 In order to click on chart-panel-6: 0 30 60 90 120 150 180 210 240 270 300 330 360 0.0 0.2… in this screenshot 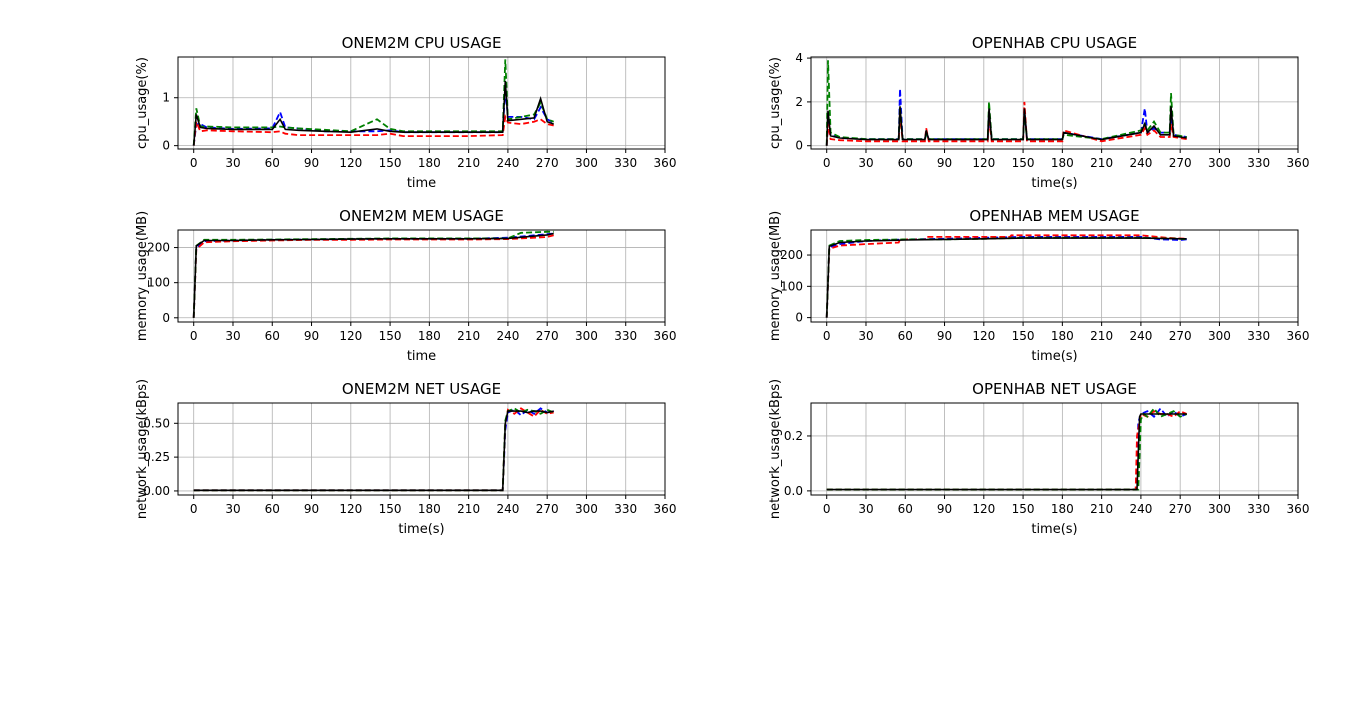, I will do `click(1038, 458)`.